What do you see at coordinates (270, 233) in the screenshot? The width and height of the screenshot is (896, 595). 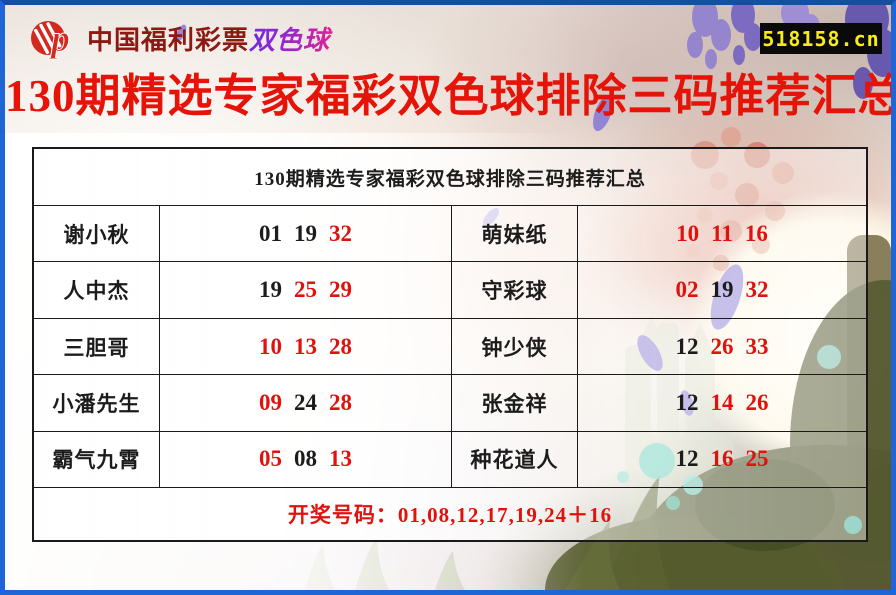 I see `excluded-number: 01` at bounding box center [270, 233].